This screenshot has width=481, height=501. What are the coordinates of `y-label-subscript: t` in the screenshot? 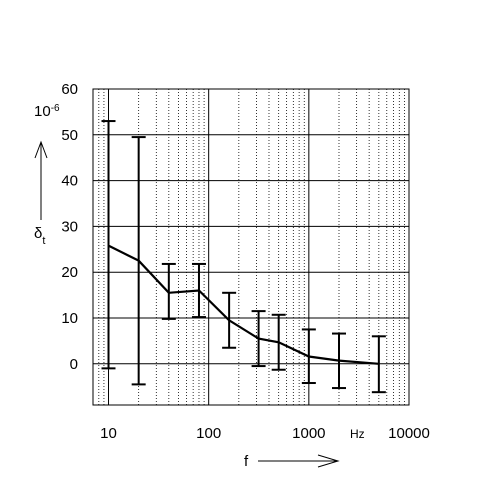 It's located at (43, 241).